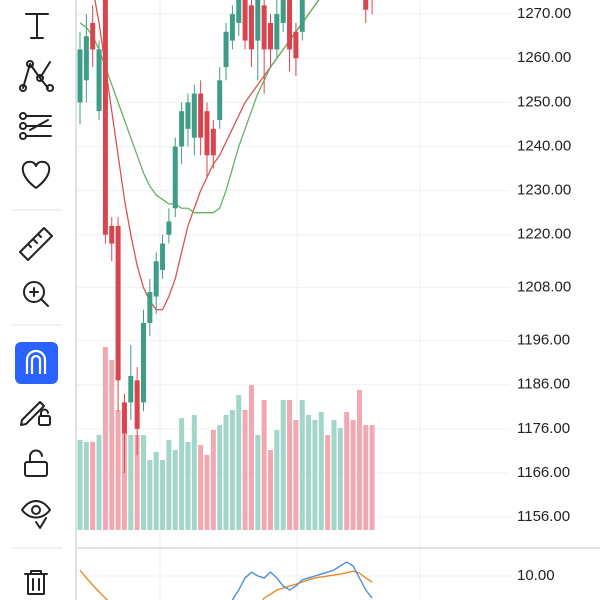 The height and width of the screenshot is (600, 600). What do you see at coordinates (544, 13) in the screenshot?
I see `price-tick-label: 1270.00` at bounding box center [544, 13].